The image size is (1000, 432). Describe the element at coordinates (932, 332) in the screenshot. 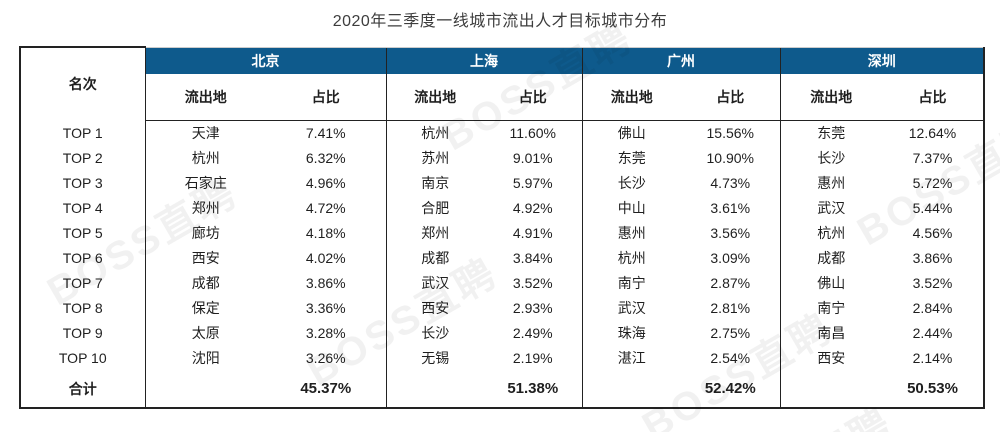

I see `share-percent-cell: 2.44%` at that location.